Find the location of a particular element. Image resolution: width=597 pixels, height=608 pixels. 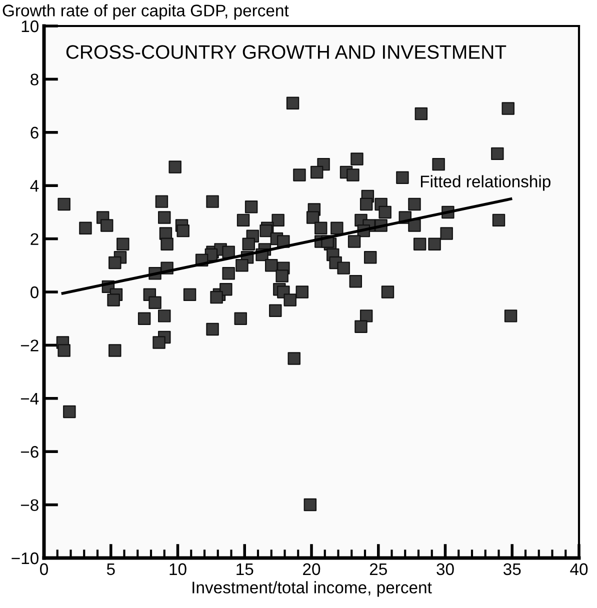

y-tick-label: 8 is located at coordinates (34, 80).